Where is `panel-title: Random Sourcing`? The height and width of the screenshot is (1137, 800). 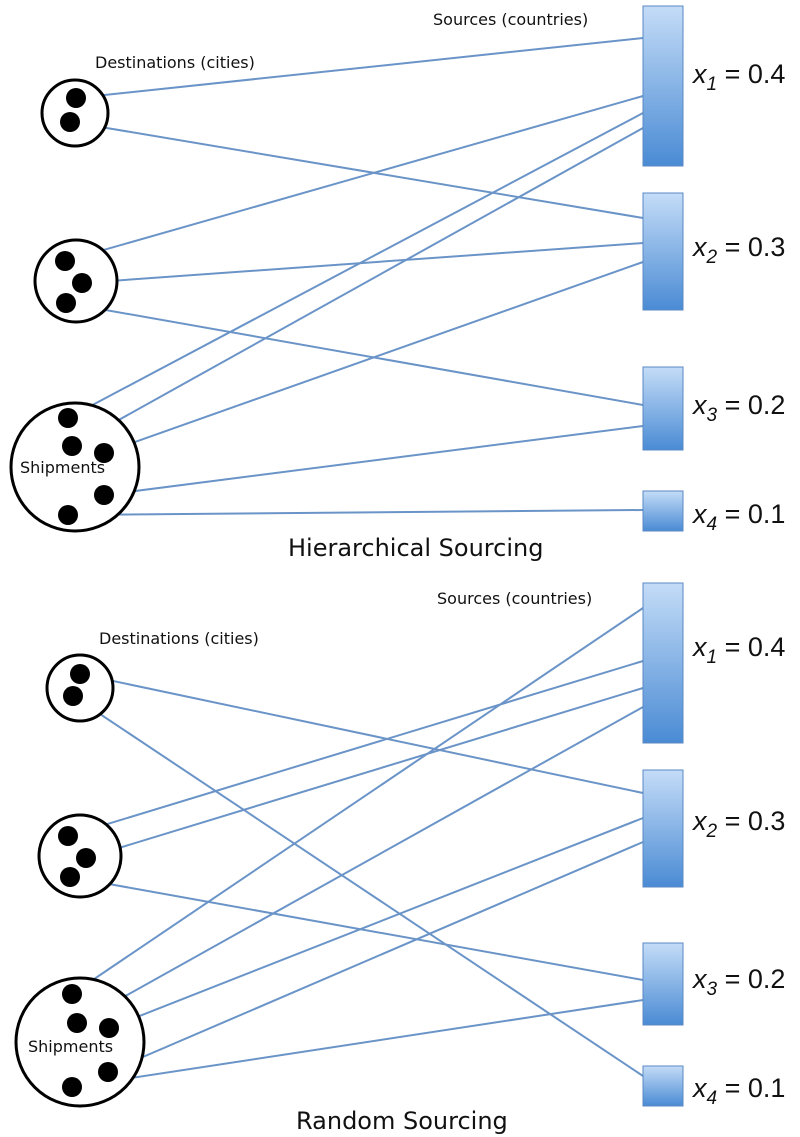 panel-title: Random Sourcing is located at coordinates (402, 1121).